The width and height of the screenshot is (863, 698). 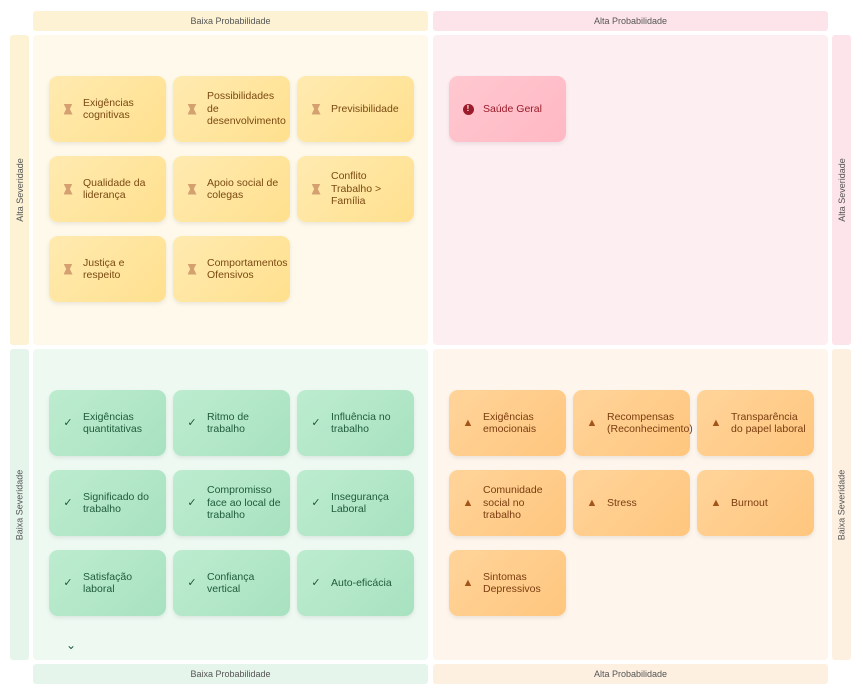 What do you see at coordinates (114, 189) in the screenshot?
I see `risk-card-label: Qualidade da liderança` at bounding box center [114, 189].